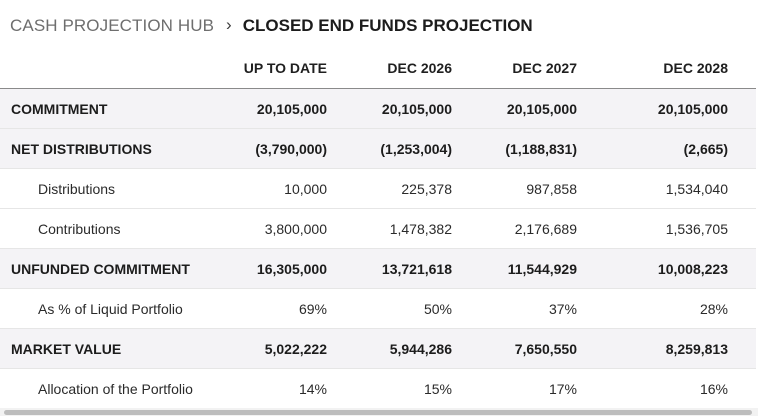  Describe the element at coordinates (117, 348) in the screenshot. I see `row-label: MARKET VALUE` at that location.